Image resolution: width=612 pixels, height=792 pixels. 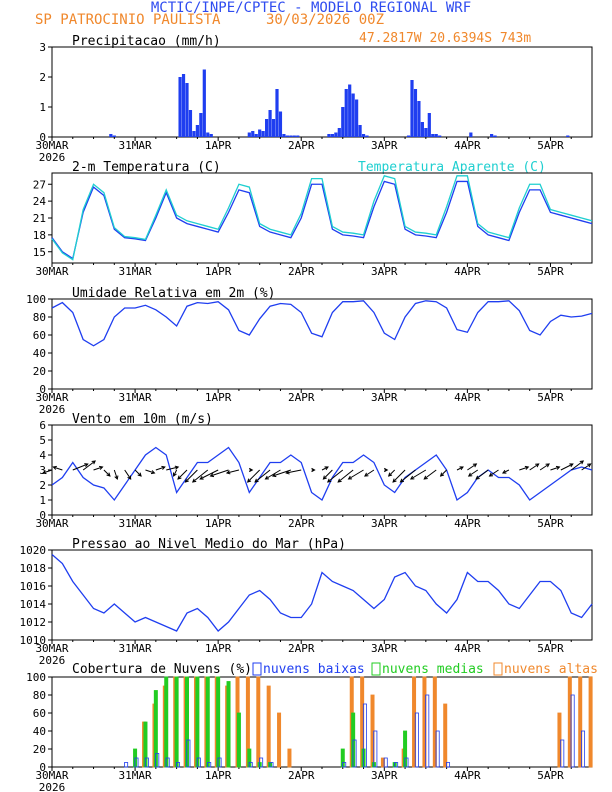 I want to click on series-line, so click(x=322, y=220).